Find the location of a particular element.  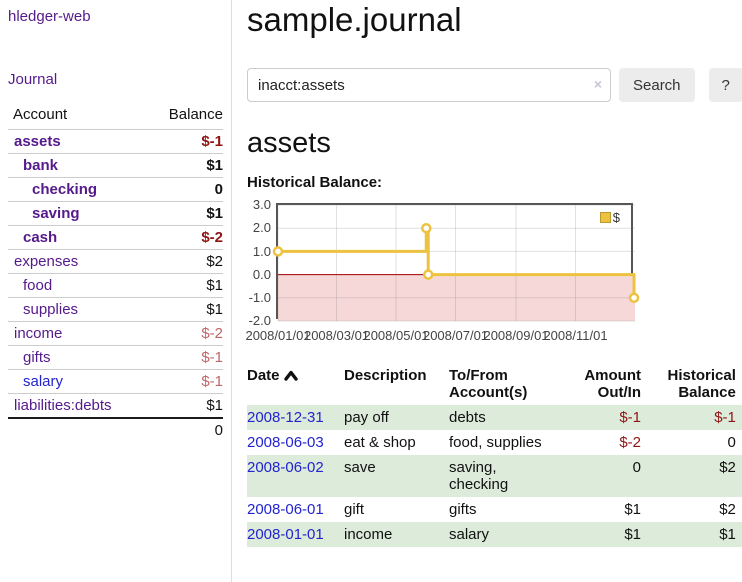

sort-ascending-icon is located at coordinates (290, 376).